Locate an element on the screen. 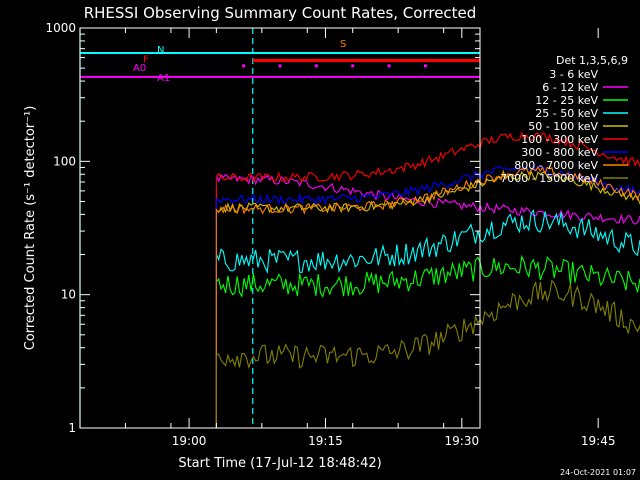 This screenshot has height=480, width=640. flag-label: N is located at coordinates (160, 50).